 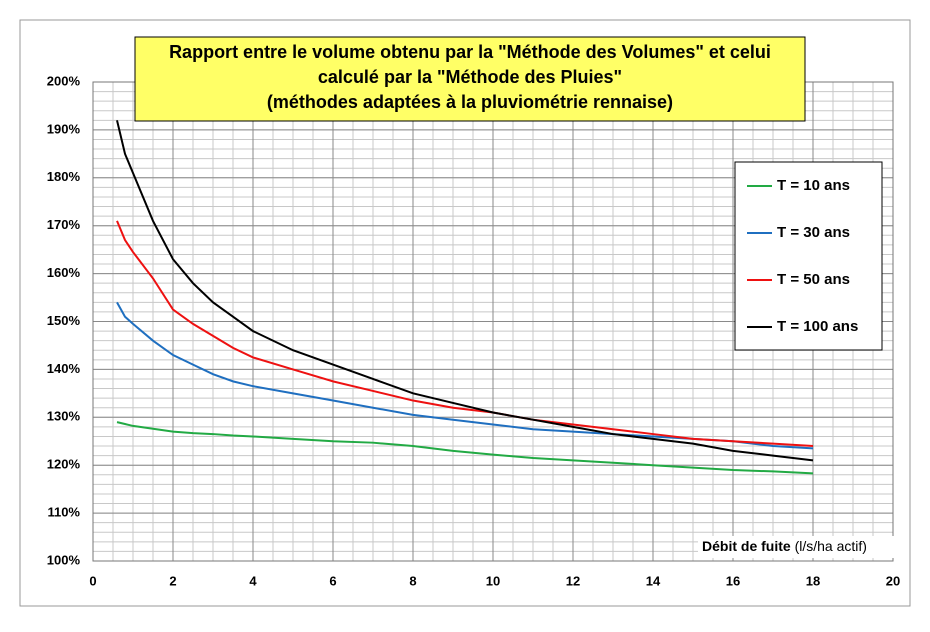 What do you see at coordinates (64, 272) in the screenshot?
I see `y-tick-label: 160%` at bounding box center [64, 272].